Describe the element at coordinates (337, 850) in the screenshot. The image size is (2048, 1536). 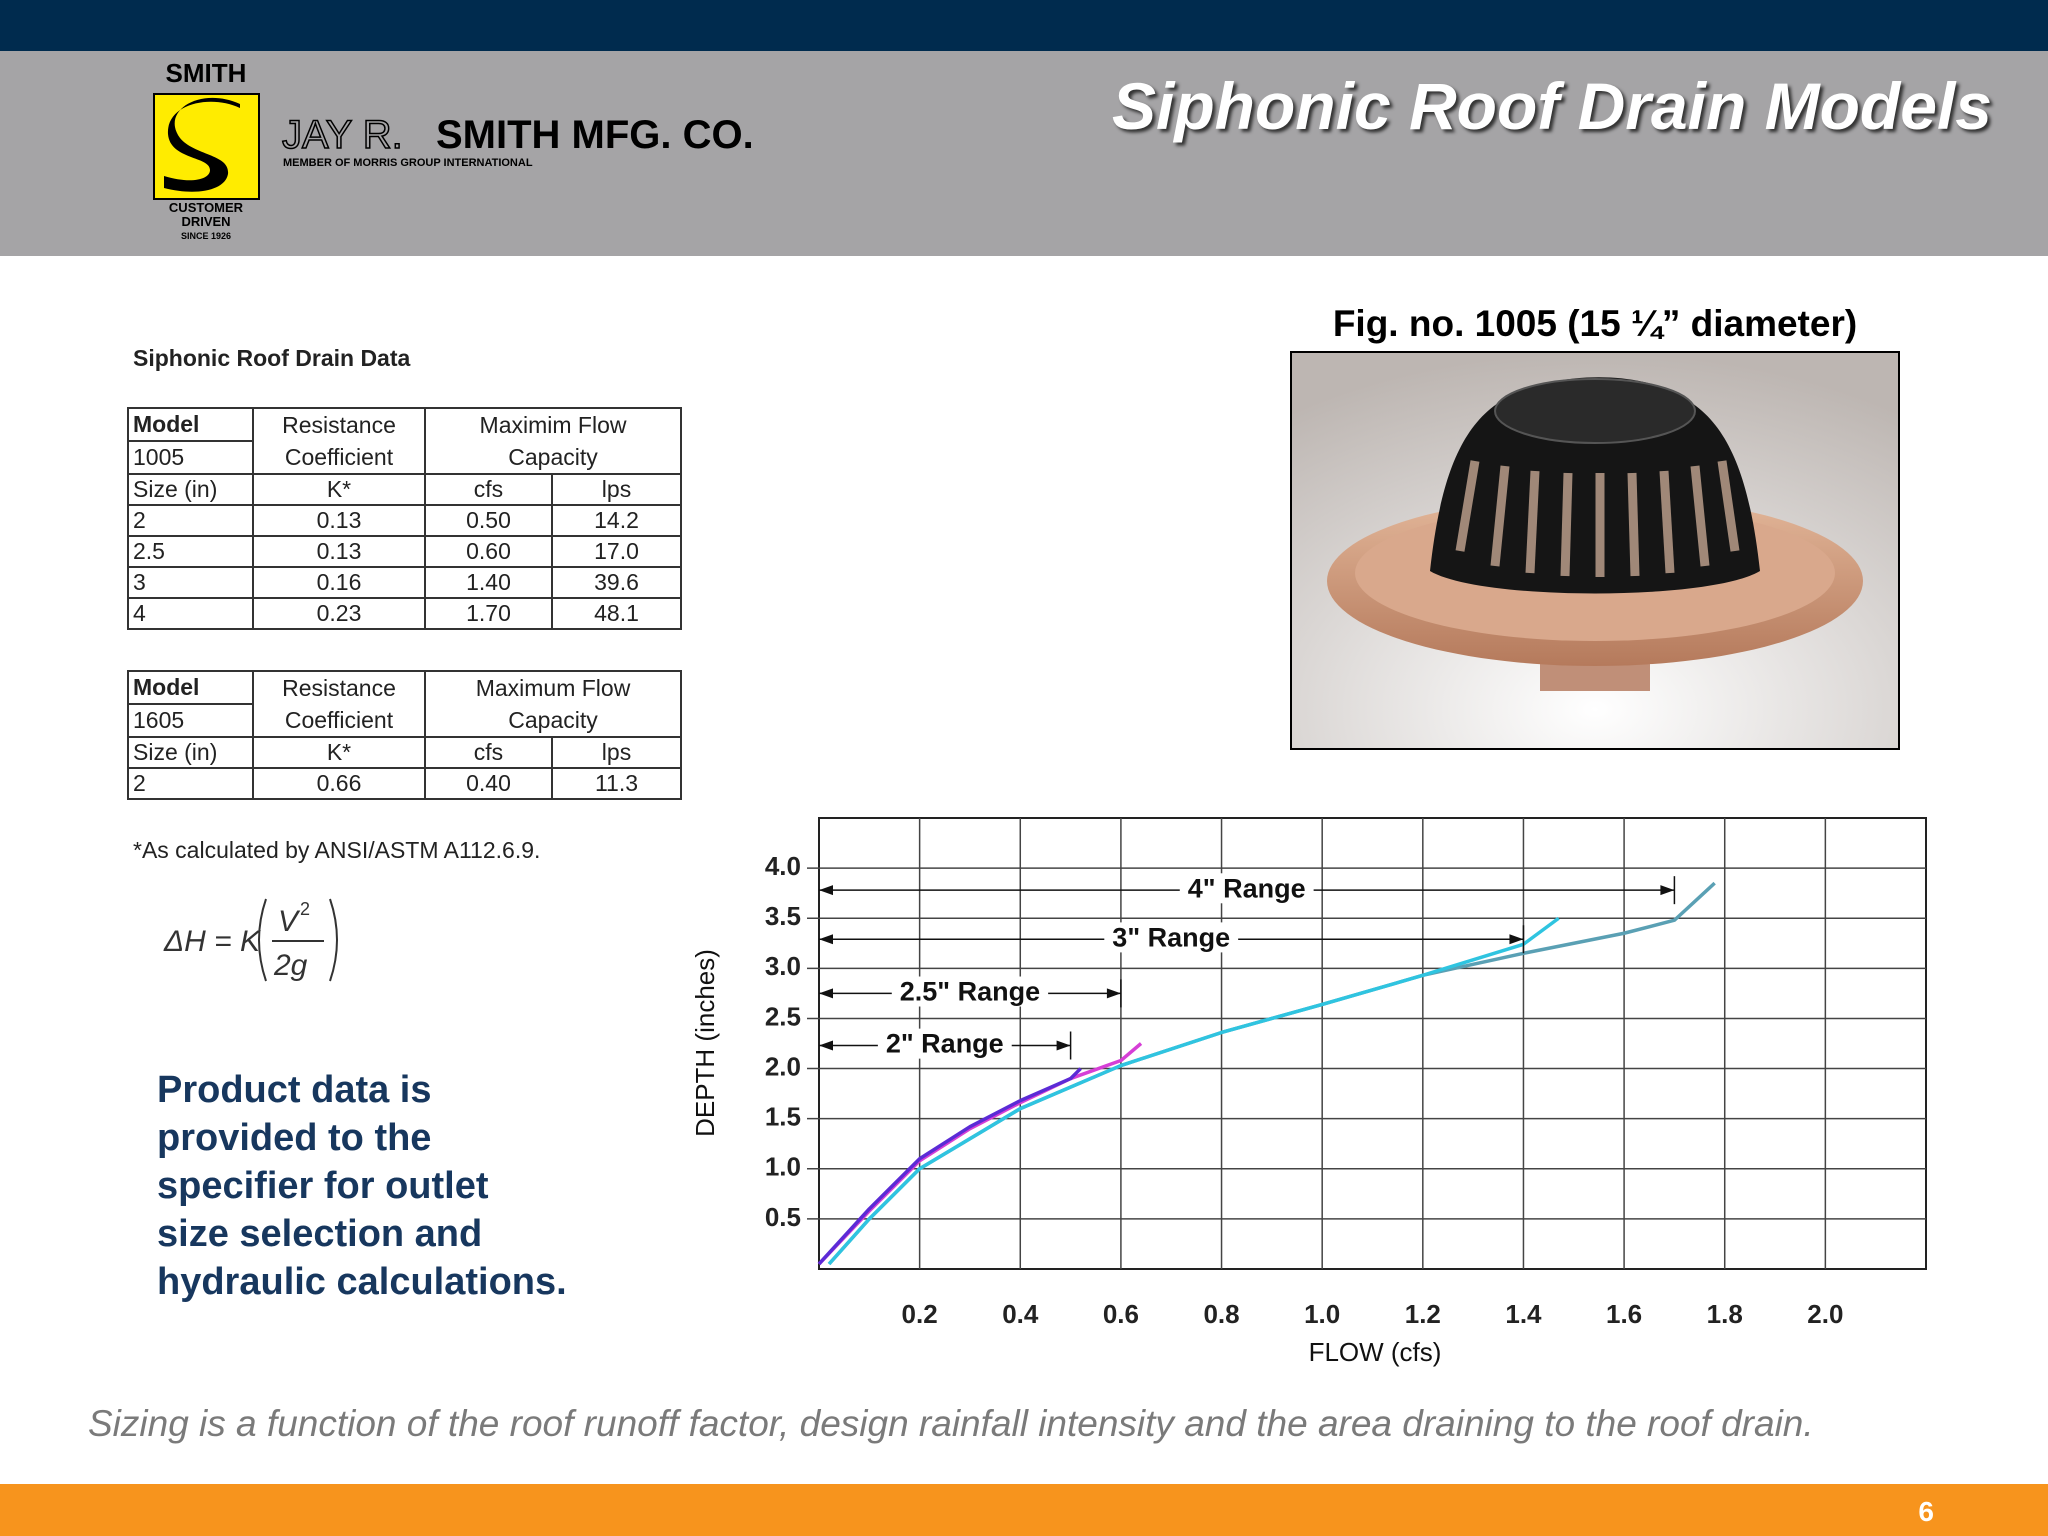
I see `note: *As calculated by ANSI/ASTM A112.6.9.` at that location.